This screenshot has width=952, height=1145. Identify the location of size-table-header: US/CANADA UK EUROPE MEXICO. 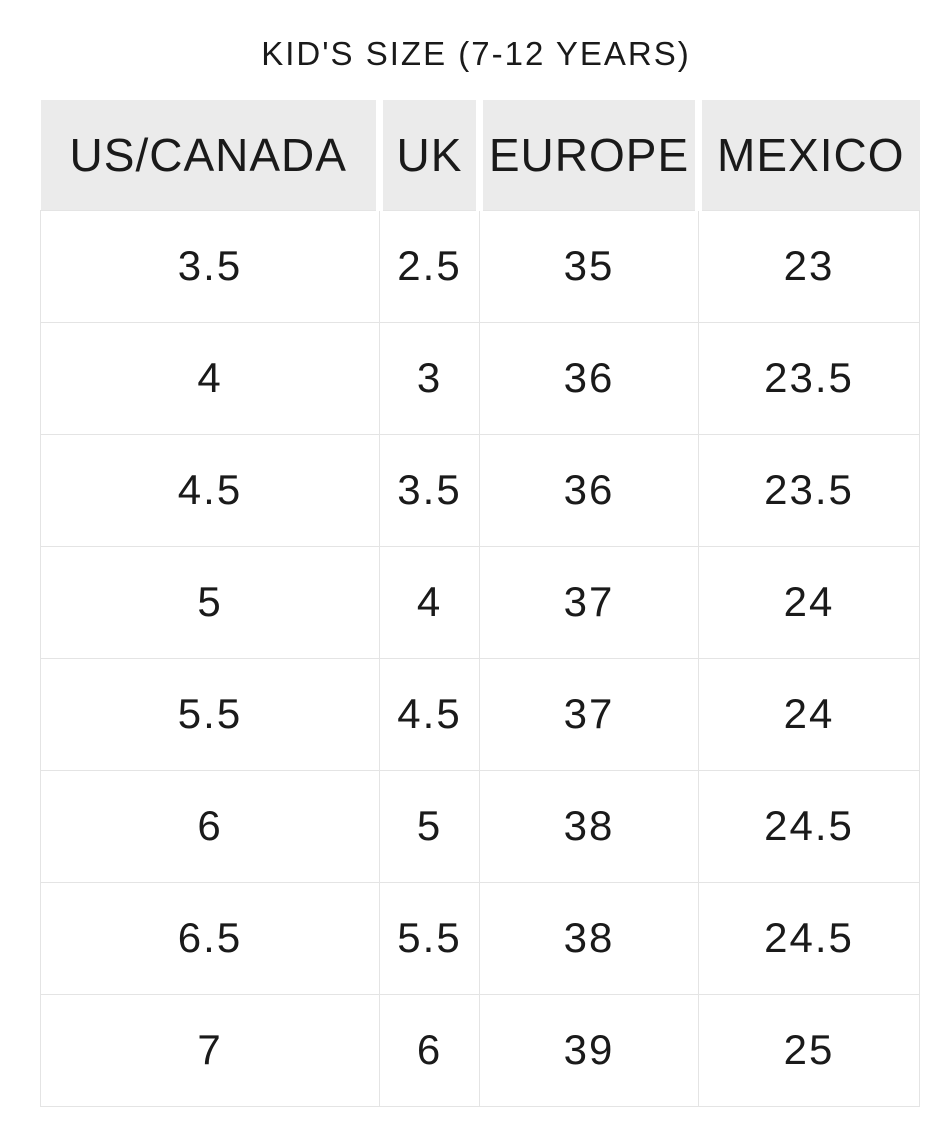
(480, 155).